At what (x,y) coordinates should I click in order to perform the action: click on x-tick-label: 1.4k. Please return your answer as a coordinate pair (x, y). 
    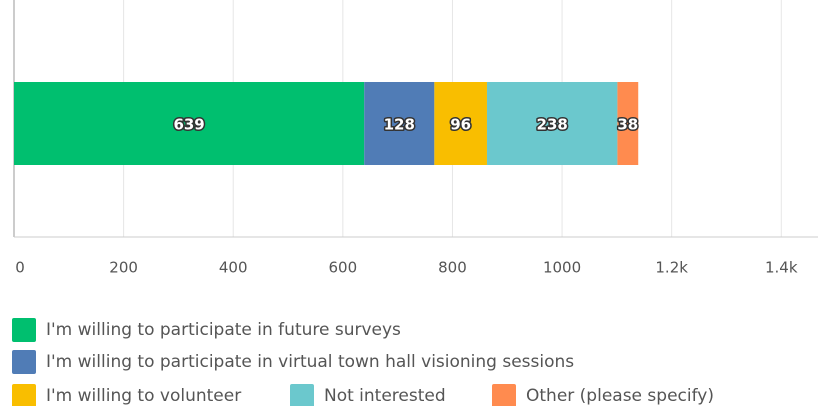
    Looking at the image, I should click on (781, 268).